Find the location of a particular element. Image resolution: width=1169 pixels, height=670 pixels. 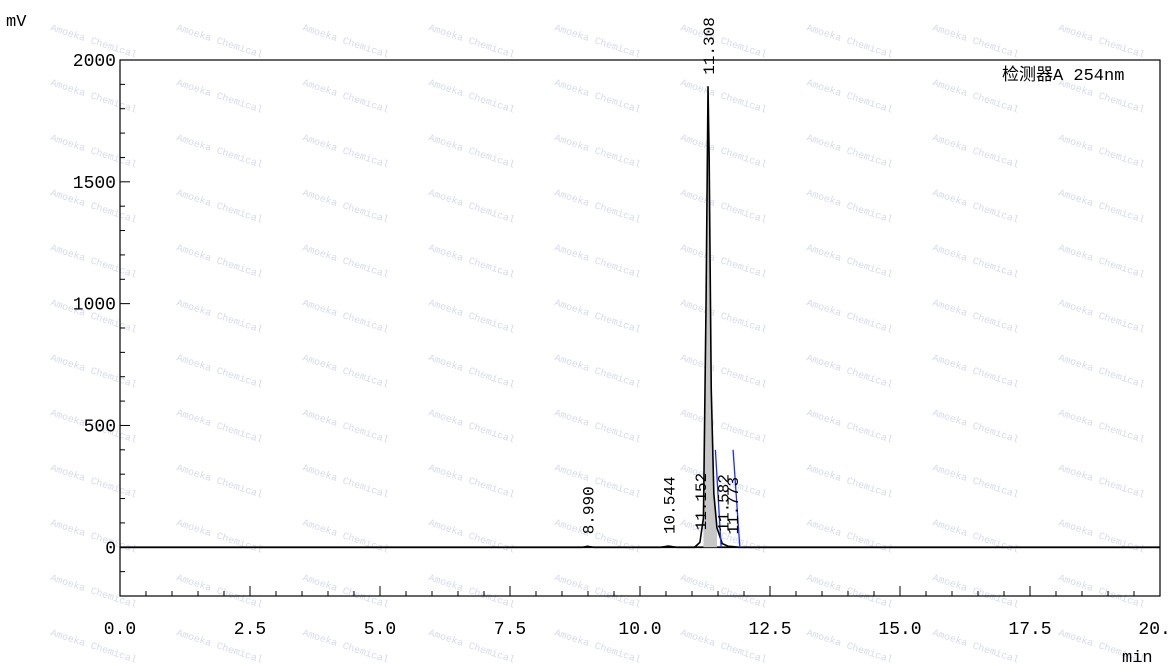

y-axis-unit: mV is located at coordinates (16, 22).